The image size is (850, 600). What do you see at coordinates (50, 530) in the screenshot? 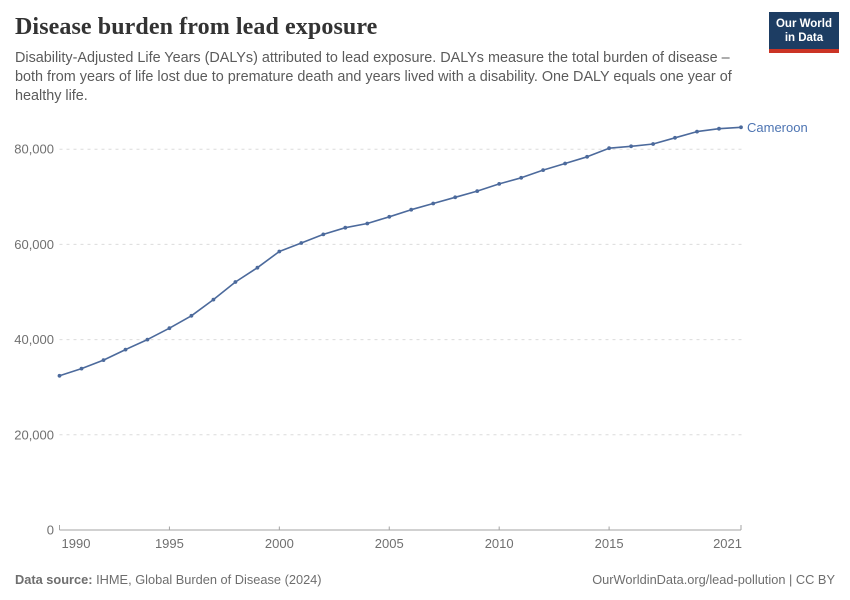
I see `y-axis-tick-label: 0` at bounding box center [50, 530].